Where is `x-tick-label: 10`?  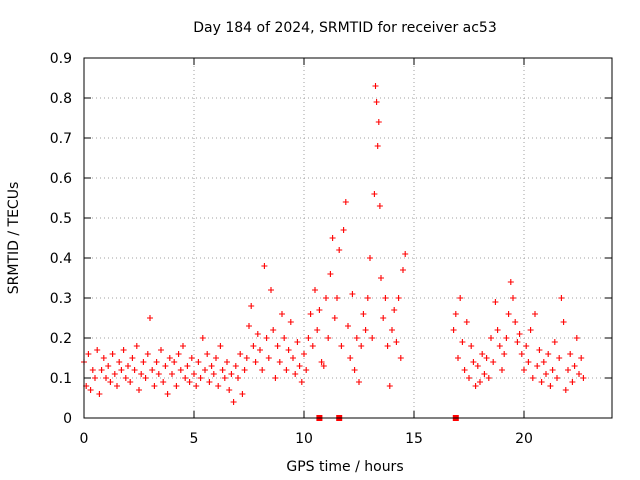 x-tick-label: 10 is located at coordinates (304, 439).